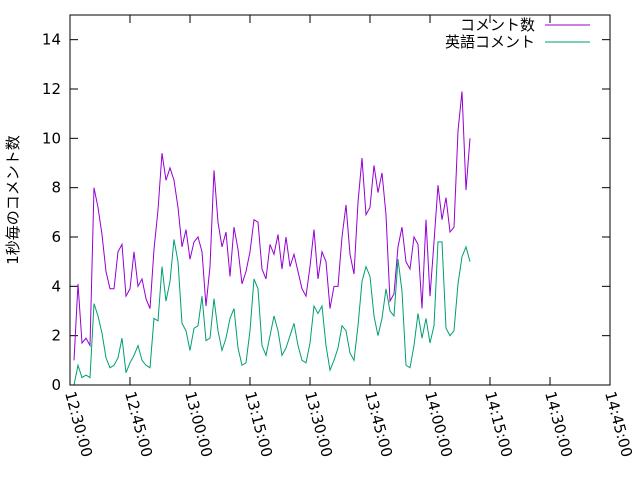  What do you see at coordinates (56, 237) in the screenshot?
I see `y-tick-label: 6` at bounding box center [56, 237].